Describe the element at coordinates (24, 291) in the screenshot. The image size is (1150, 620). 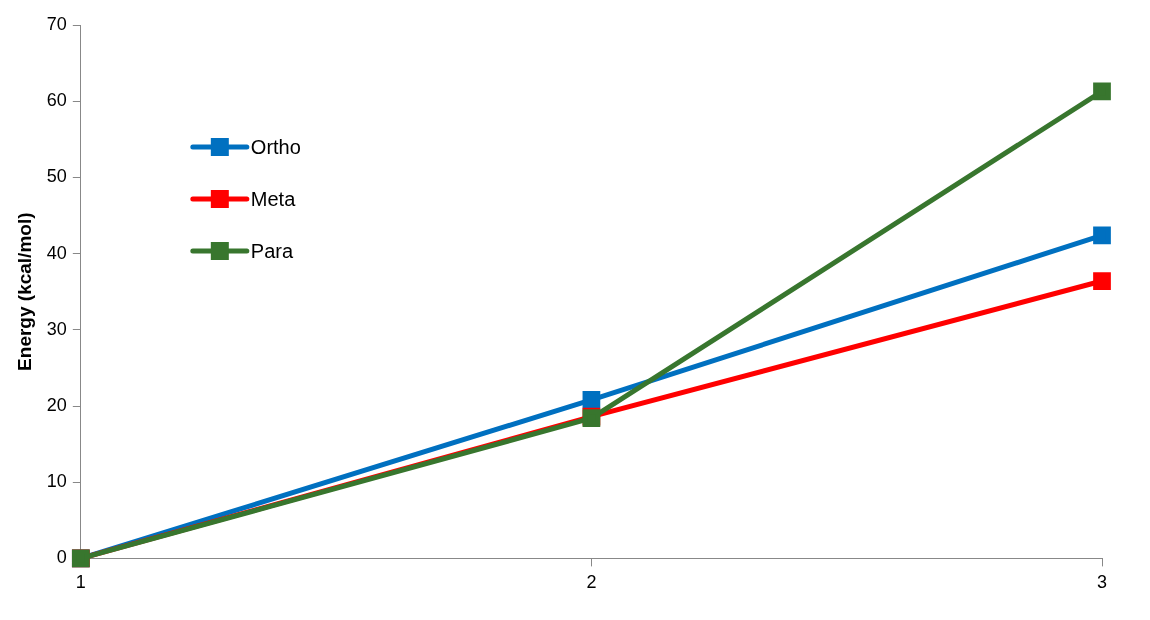
I see `y-axis-title: Energy (kcal/mol)` at that location.